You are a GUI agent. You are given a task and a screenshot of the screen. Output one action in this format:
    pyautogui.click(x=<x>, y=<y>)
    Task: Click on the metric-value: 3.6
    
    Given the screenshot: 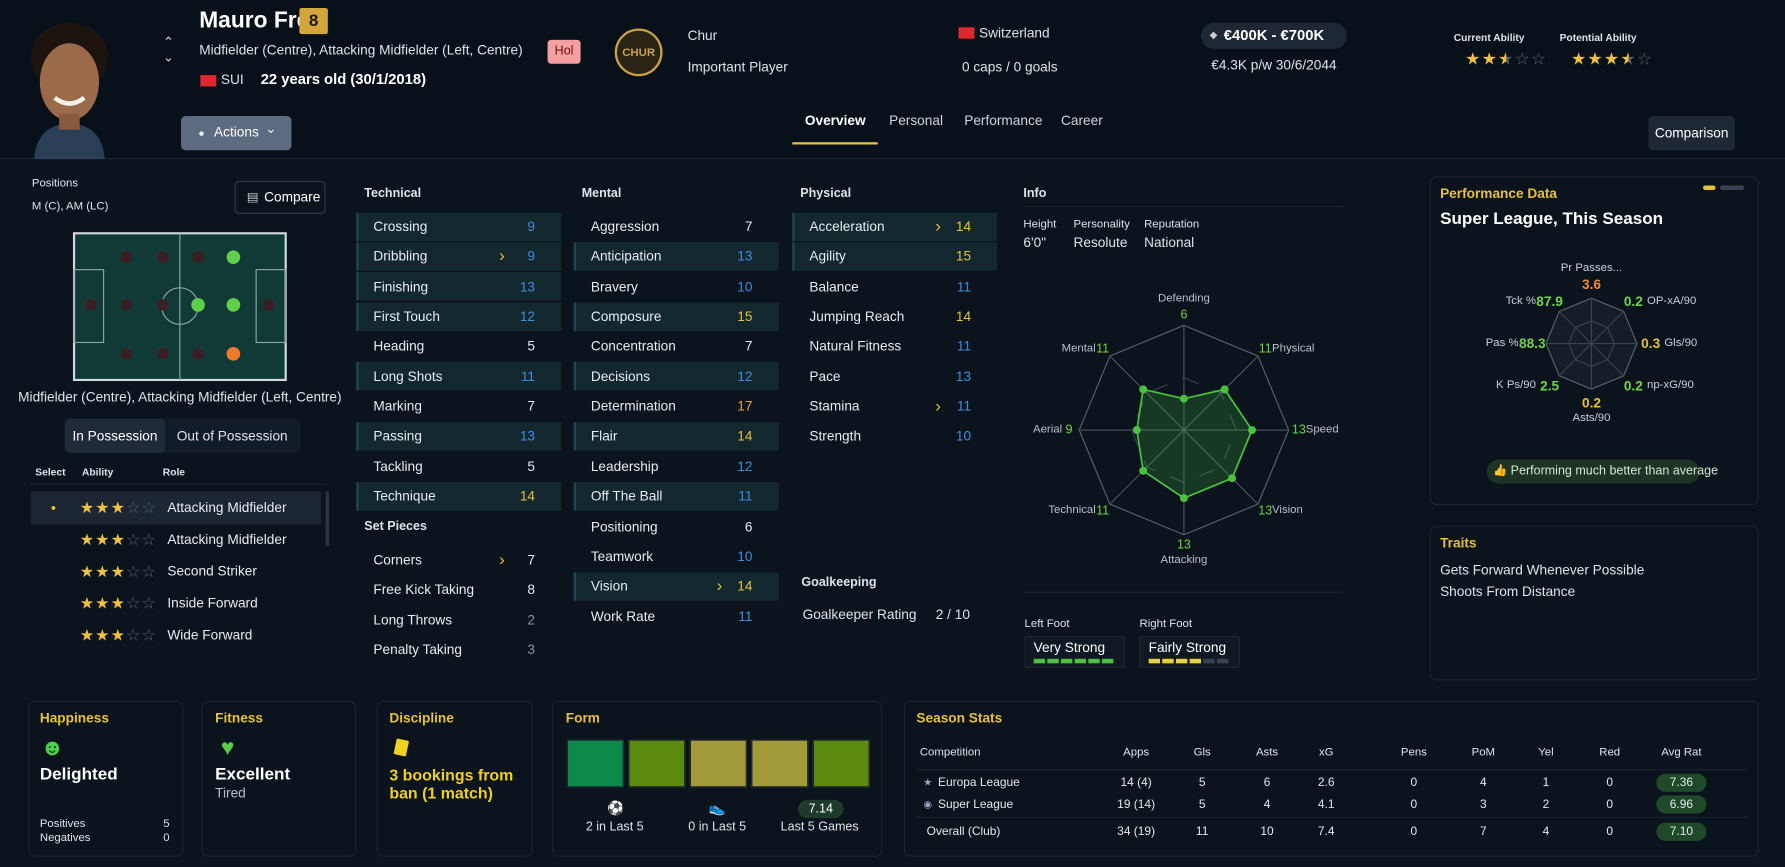 What is the action you would take?
    pyautogui.click(x=1591, y=284)
    